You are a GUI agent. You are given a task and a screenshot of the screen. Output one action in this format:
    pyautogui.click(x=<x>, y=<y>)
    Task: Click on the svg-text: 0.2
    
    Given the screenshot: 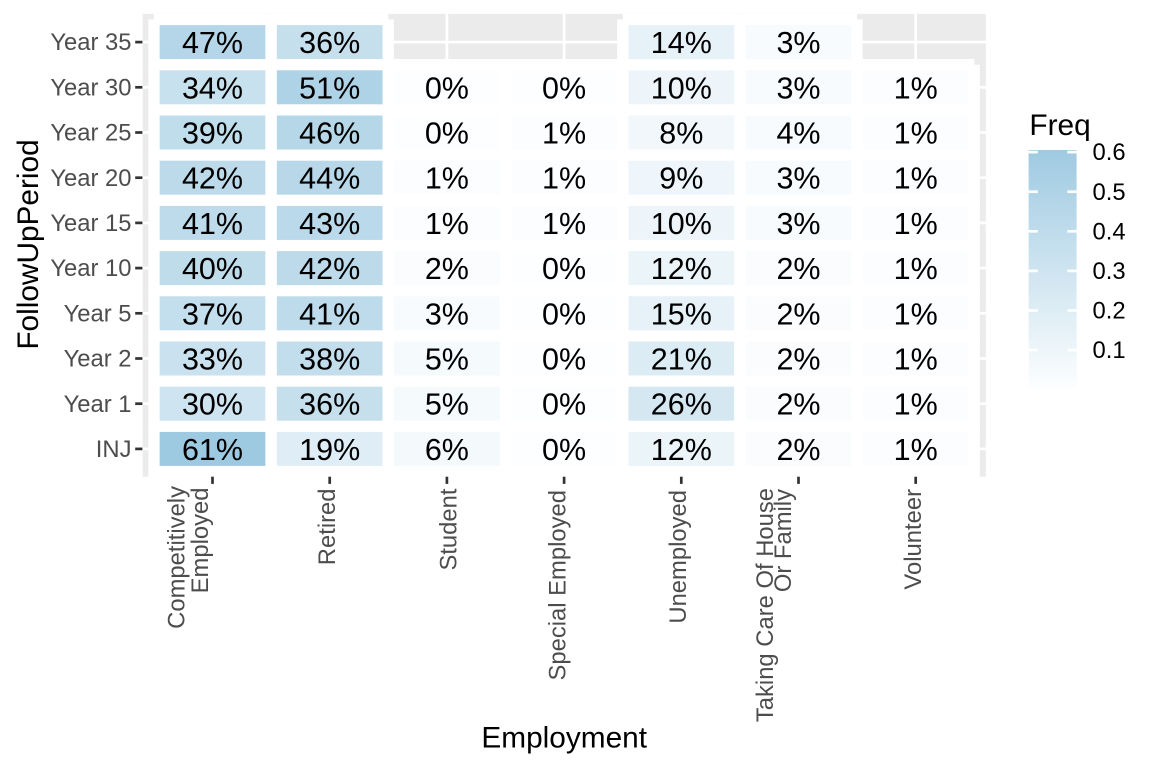 What is the action you would take?
    pyautogui.click(x=1109, y=311)
    